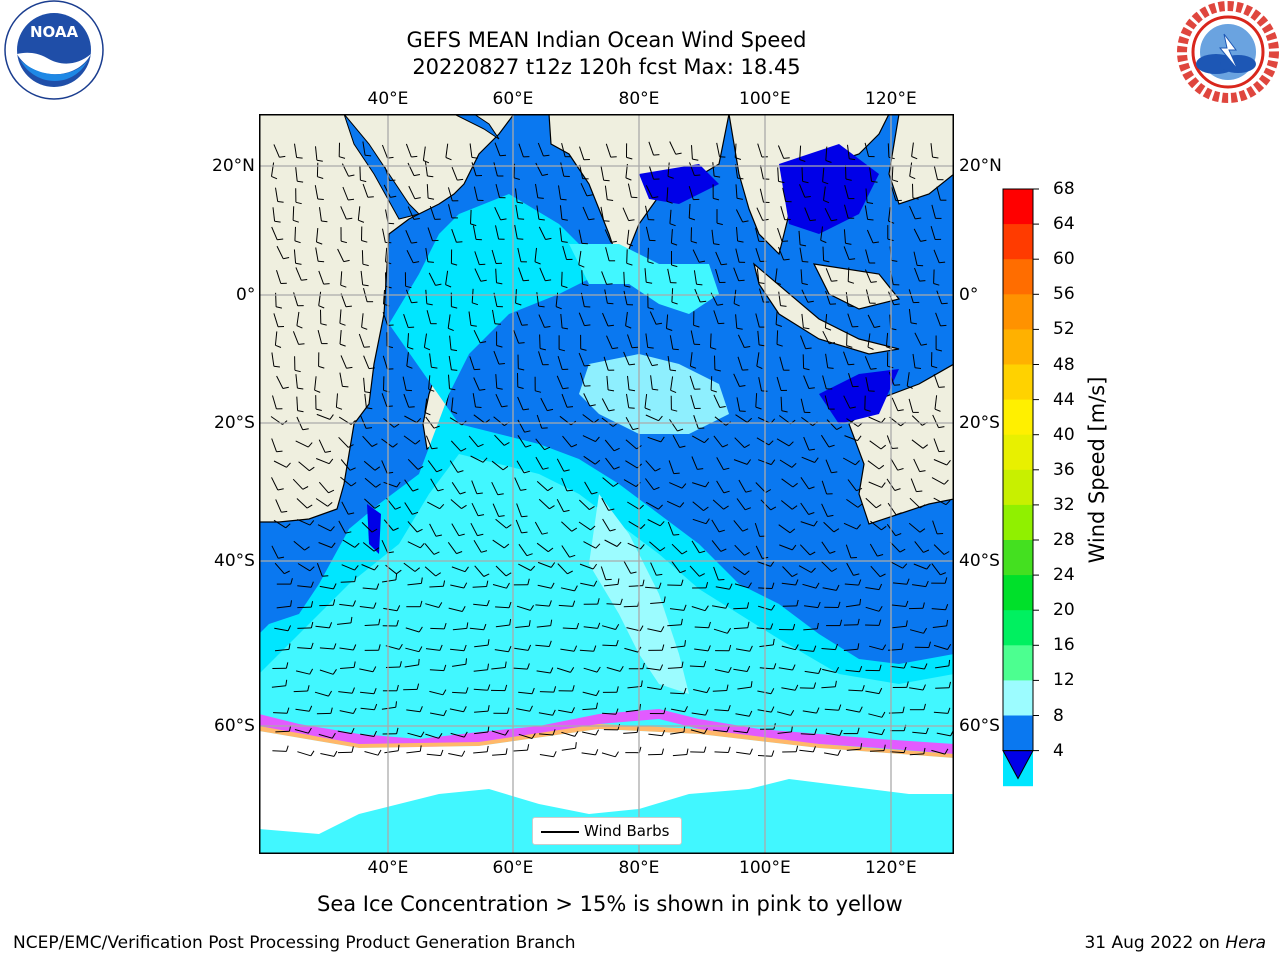 The image size is (1280, 960). What do you see at coordinates (234, 561) in the screenshot?
I see `lat-tick-left: 40°S` at bounding box center [234, 561].